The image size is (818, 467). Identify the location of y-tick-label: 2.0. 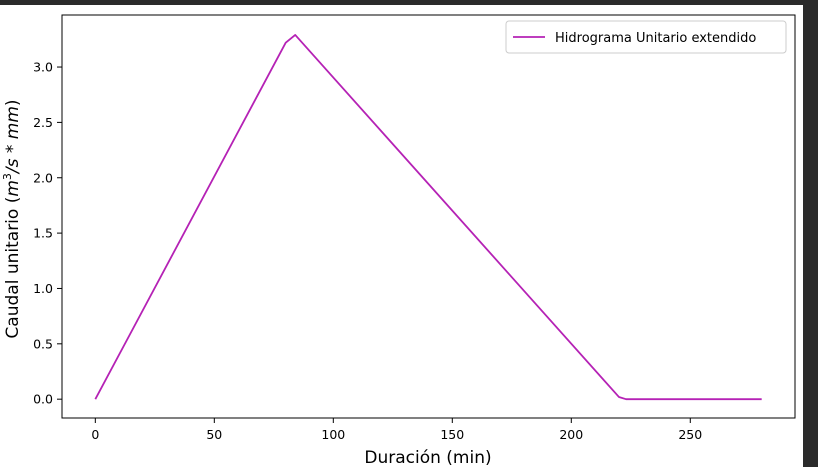
(43, 177).